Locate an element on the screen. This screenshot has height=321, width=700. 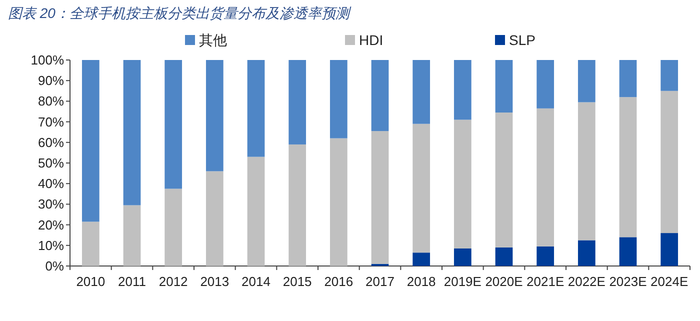
chart-title: 图表 20：全球手机按主板分类出货量分布及渗透率预测 is located at coordinates (180, 13).